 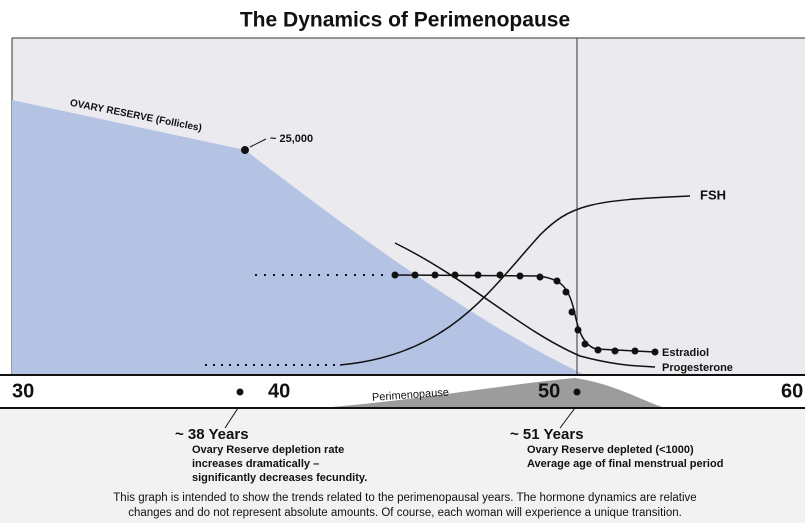 I want to click on axis-tick: 30, so click(x=23, y=391).